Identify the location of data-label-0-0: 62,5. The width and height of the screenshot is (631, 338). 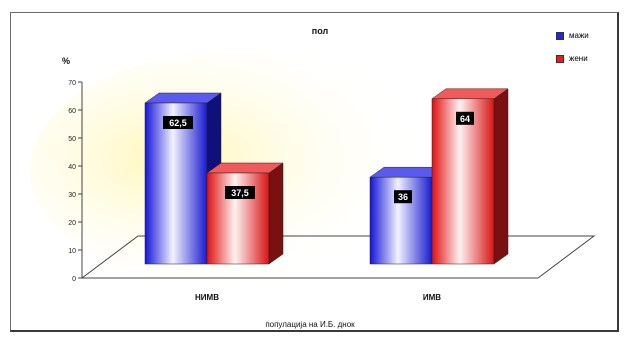
(178, 123).